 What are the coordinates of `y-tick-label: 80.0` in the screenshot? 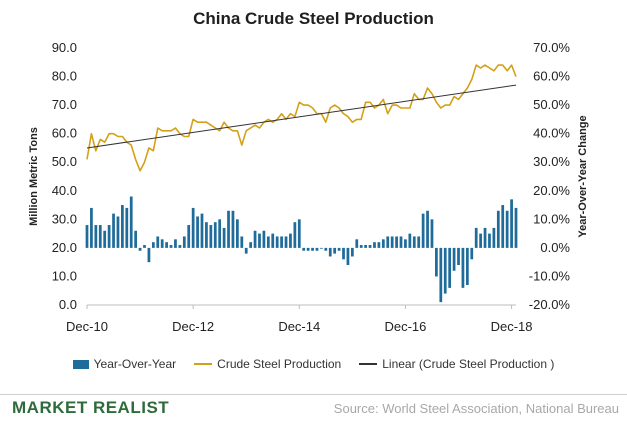 It's located at (64, 76).